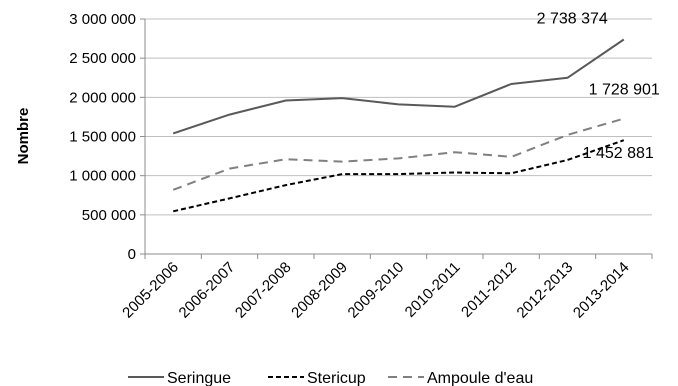  Describe the element at coordinates (489, 290) in the screenshot. I see `x-tick-label: 2011-2012` at that location.